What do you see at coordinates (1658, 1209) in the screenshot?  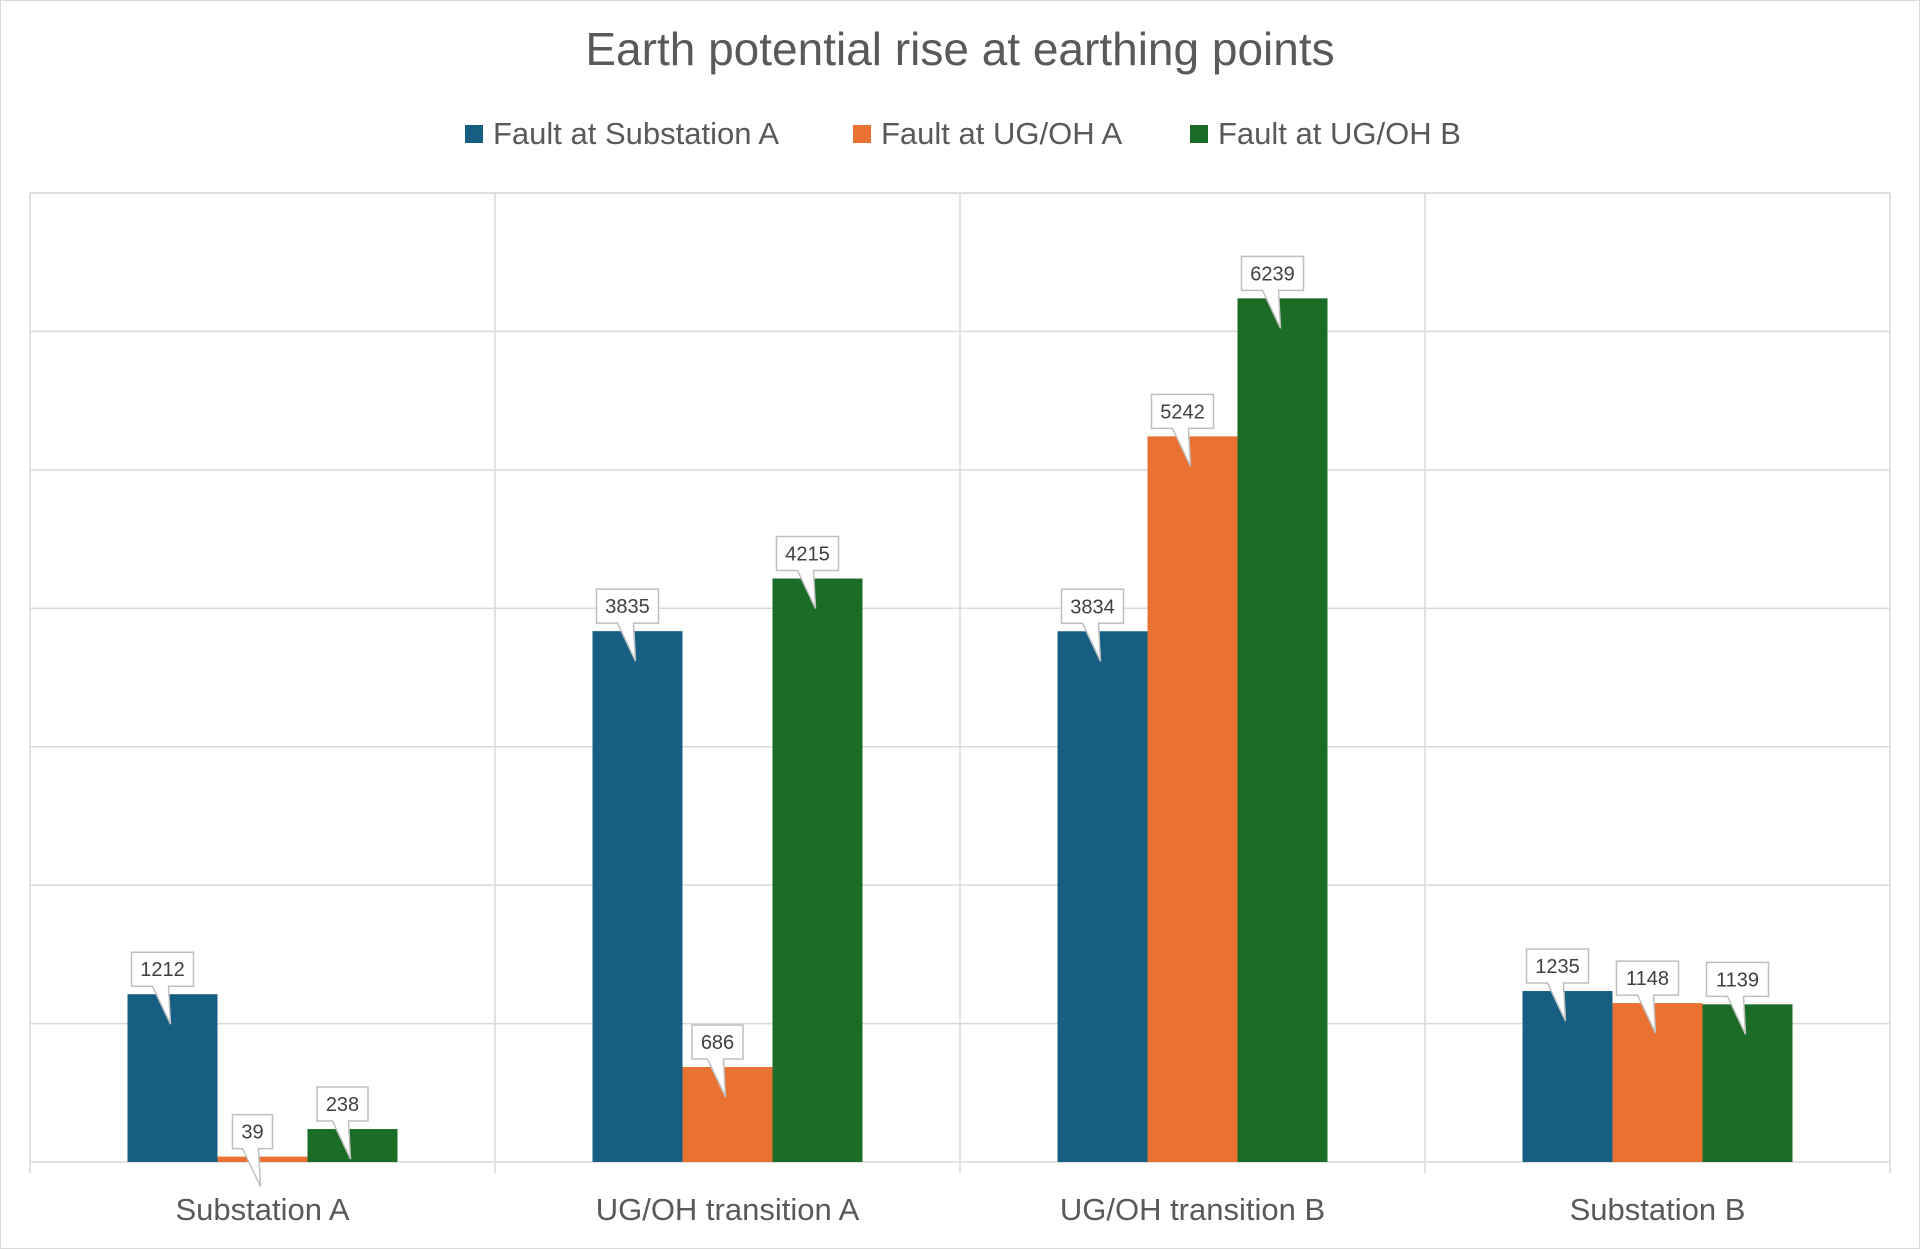 I see `x-tick-label: Substation B` at bounding box center [1658, 1209].